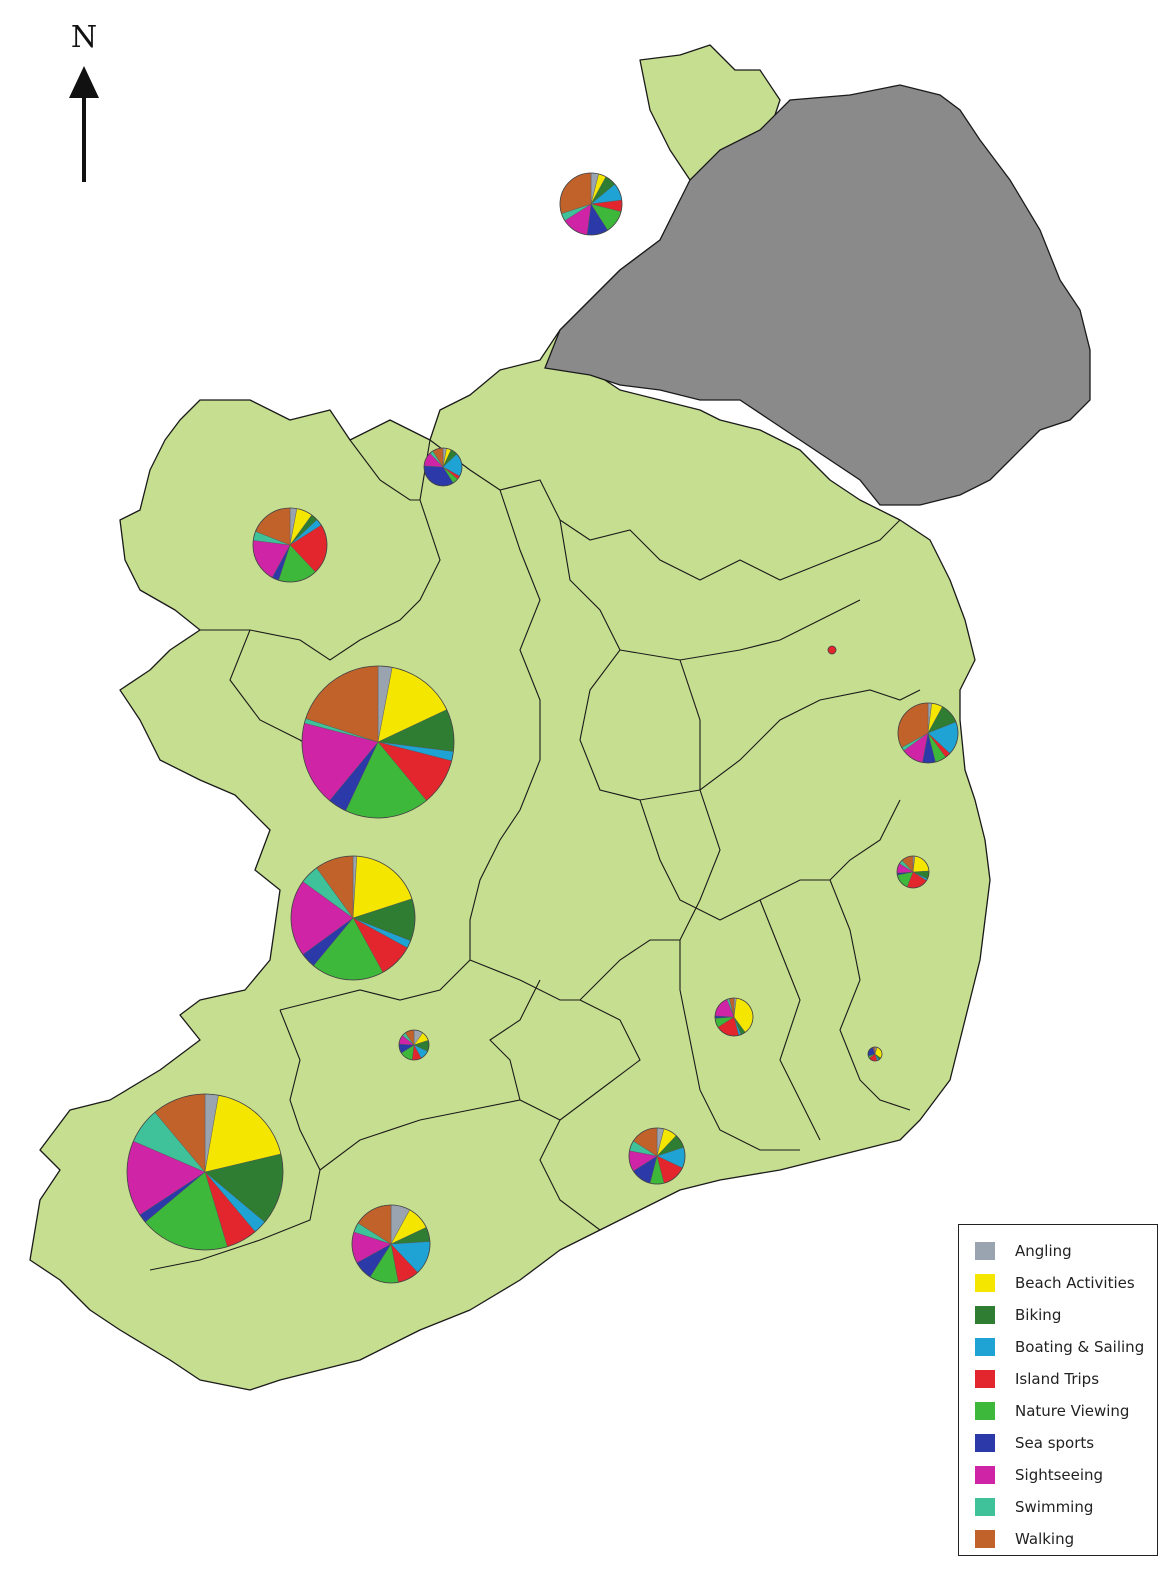  Describe the element at coordinates (1075, 1283) in the screenshot. I see `legend-label: Beach Activities` at that location.